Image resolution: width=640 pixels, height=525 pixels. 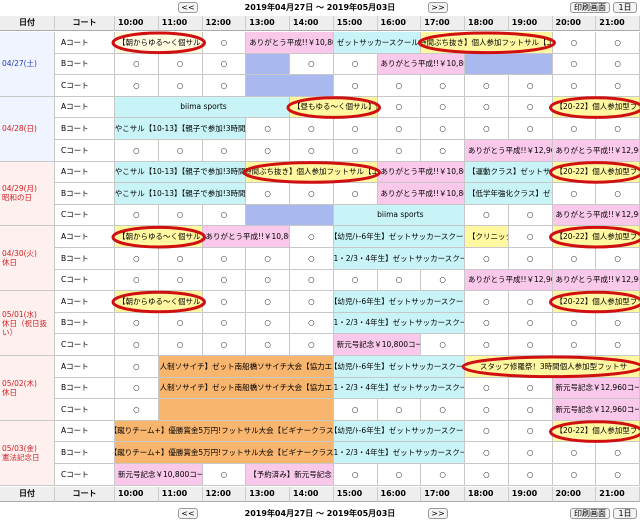 What do you see at coordinates (438, 7) in the screenshot?
I see `next-button: >>` at bounding box center [438, 7].